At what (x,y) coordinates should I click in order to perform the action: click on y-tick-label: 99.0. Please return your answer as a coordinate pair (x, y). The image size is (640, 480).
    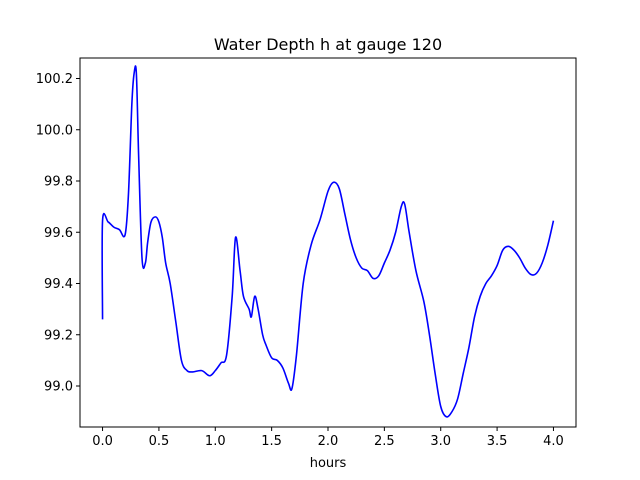
    Looking at the image, I should click on (58, 387).